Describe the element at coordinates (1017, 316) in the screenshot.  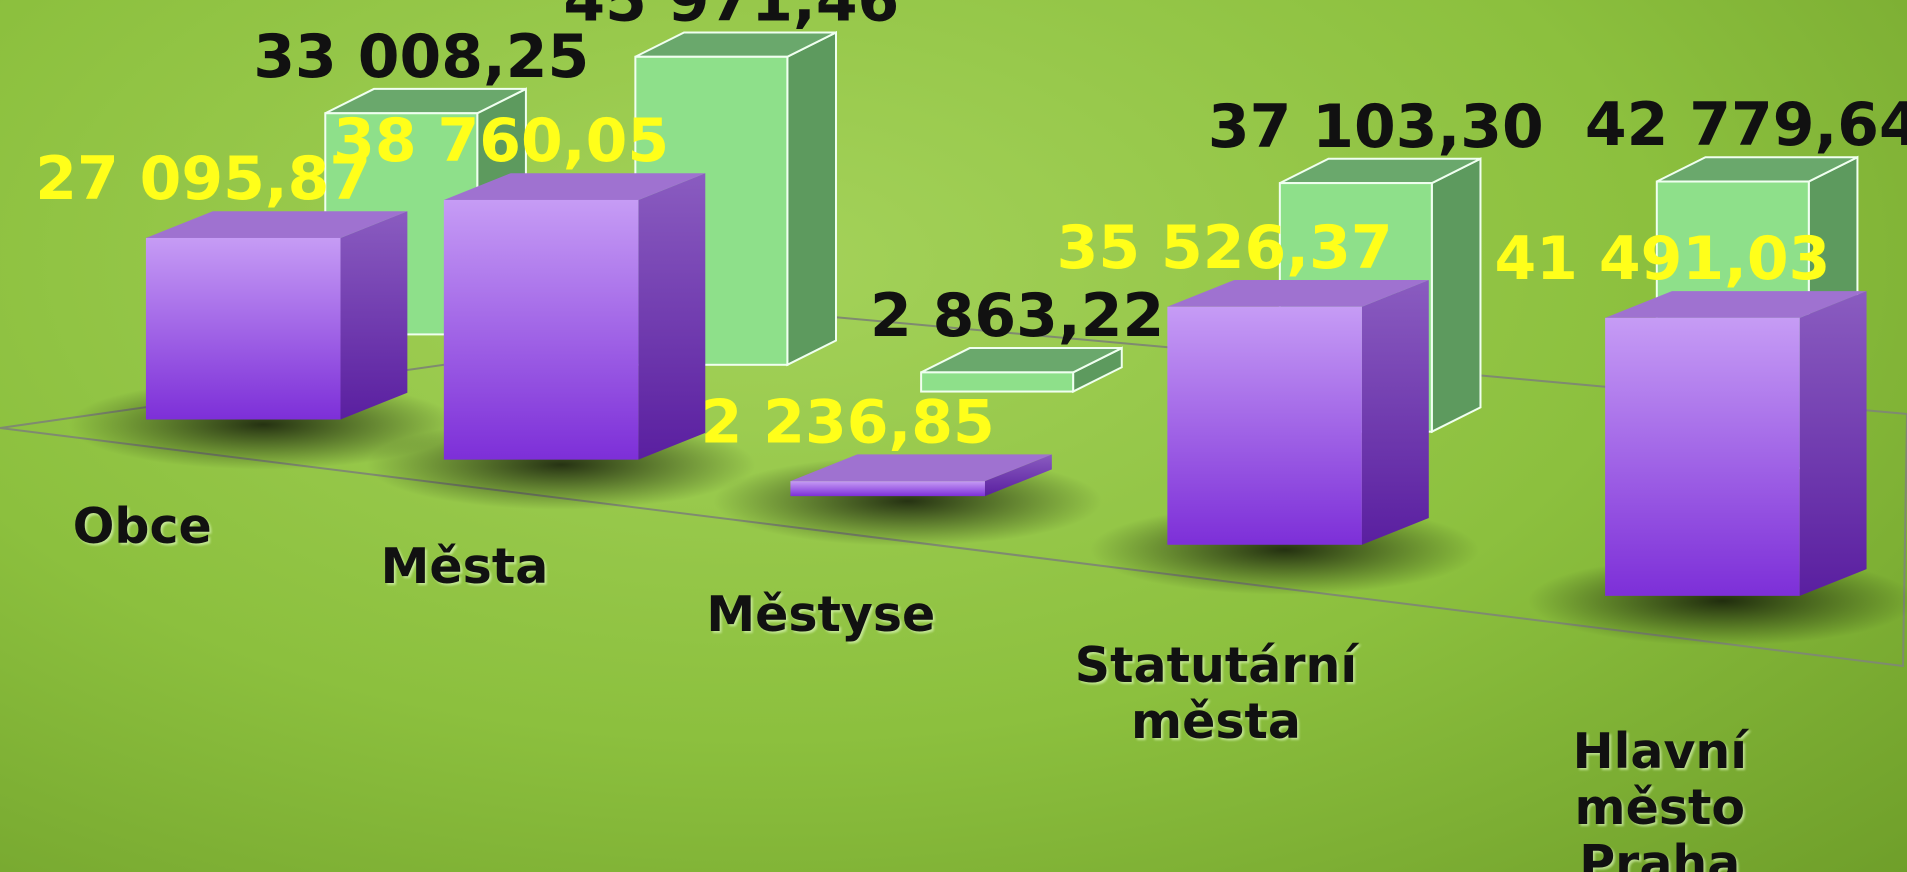
I see `value-label: 2 863,22` at that location.